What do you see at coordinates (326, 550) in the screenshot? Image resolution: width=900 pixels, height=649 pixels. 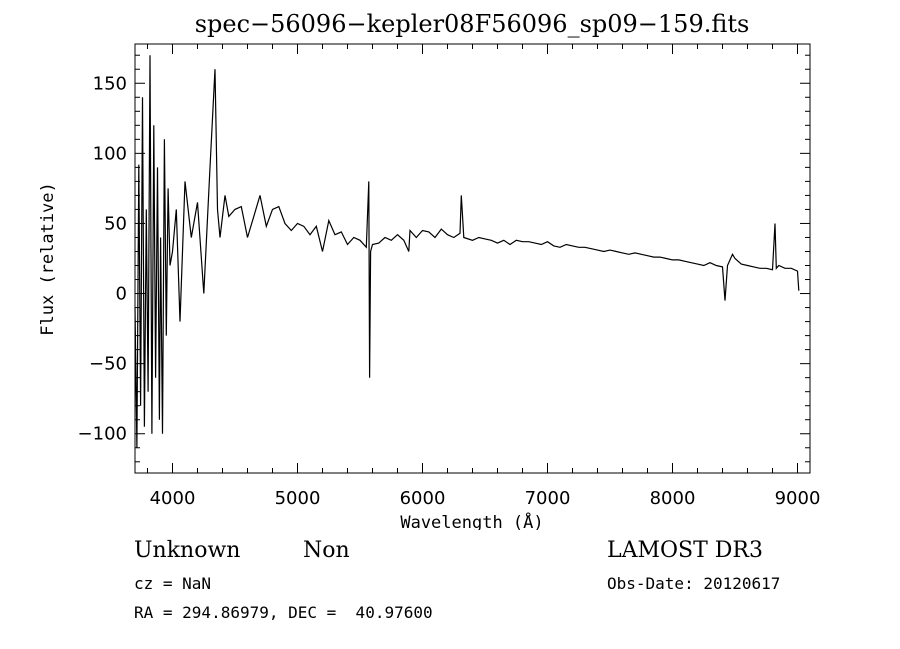 I see `object-subclass-label: Non` at bounding box center [326, 550].